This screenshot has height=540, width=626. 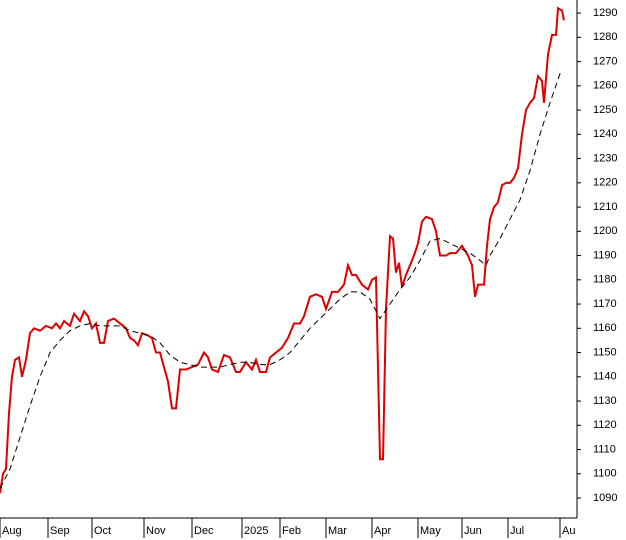 I want to click on y-tick-label: 1110, so click(x=604, y=449).